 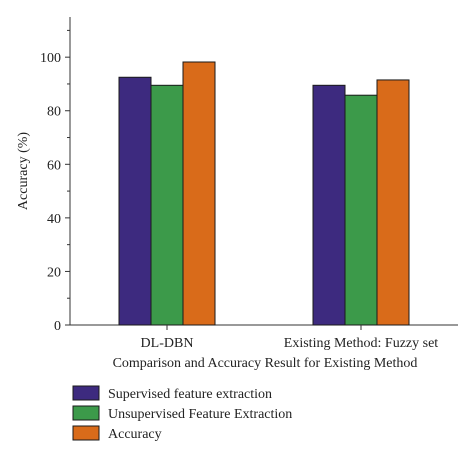 I want to click on y-tick-label: 0, so click(x=57, y=326).